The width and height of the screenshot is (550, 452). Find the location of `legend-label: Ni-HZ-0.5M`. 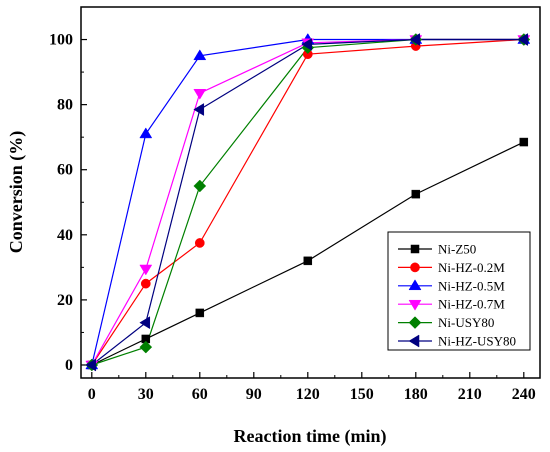

legend-label: Ni-HZ-0.5M is located at coordinates (471, 285).